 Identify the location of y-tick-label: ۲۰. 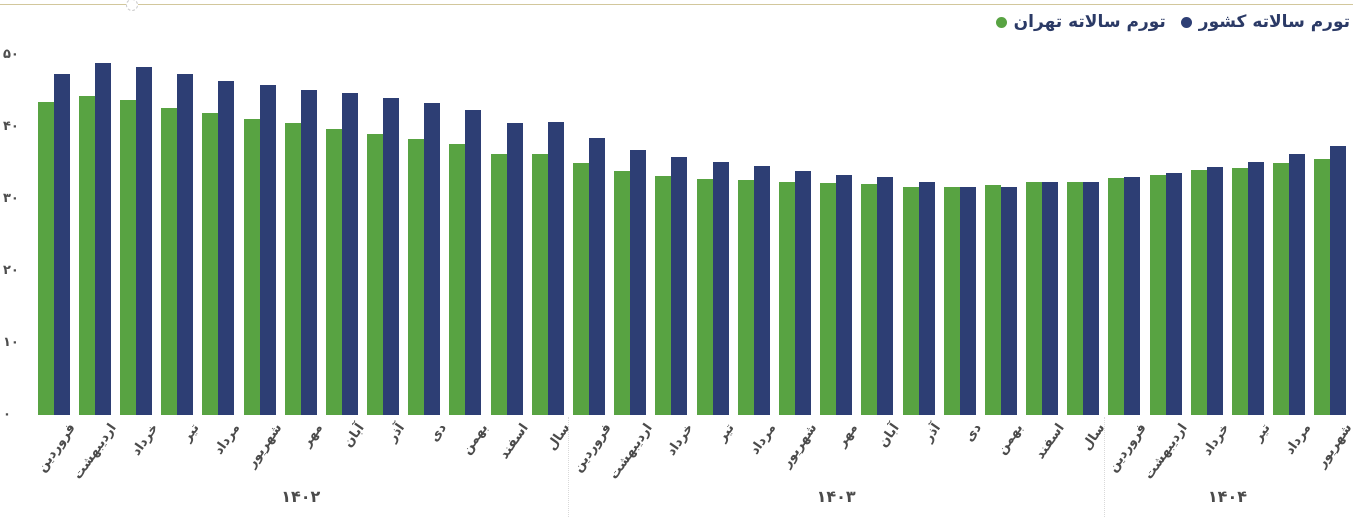
(11, 270).